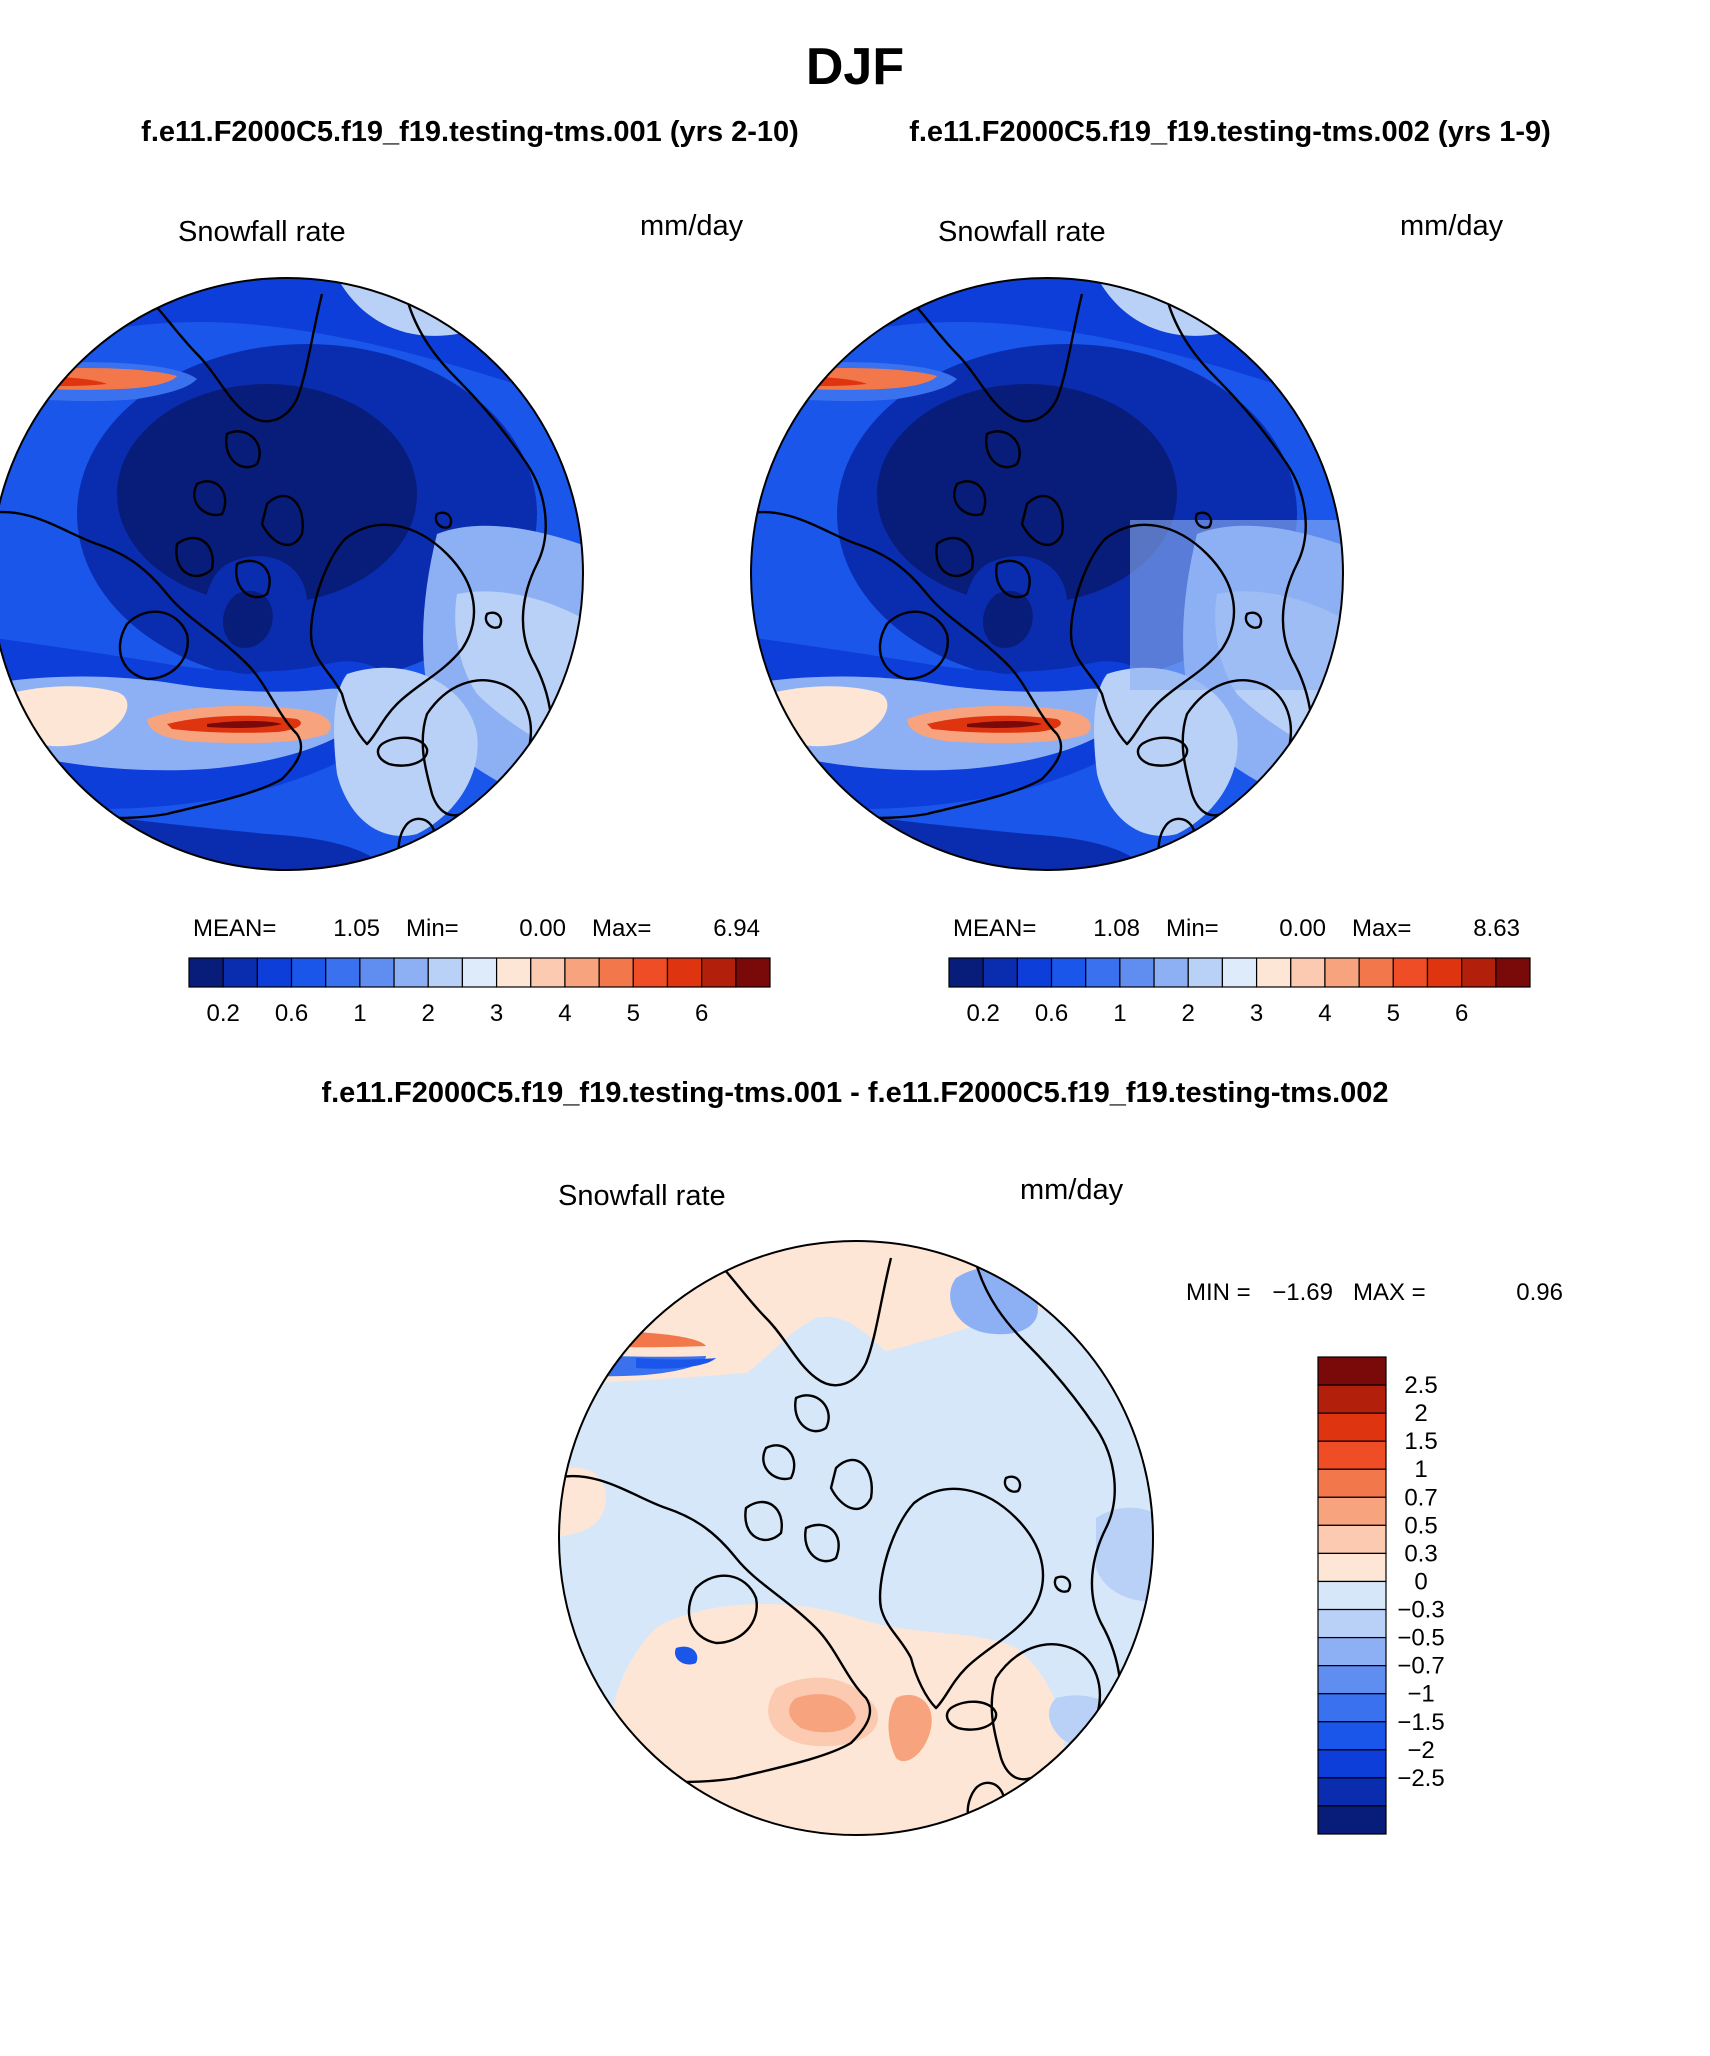 The height and width of the screenshot is (2056, 1710). What do you see at coordinates (291, 1013) in the screenshot?
I see `panel-left-colorbar-tick-label: 0.6` at bounding box center [291, 1013].